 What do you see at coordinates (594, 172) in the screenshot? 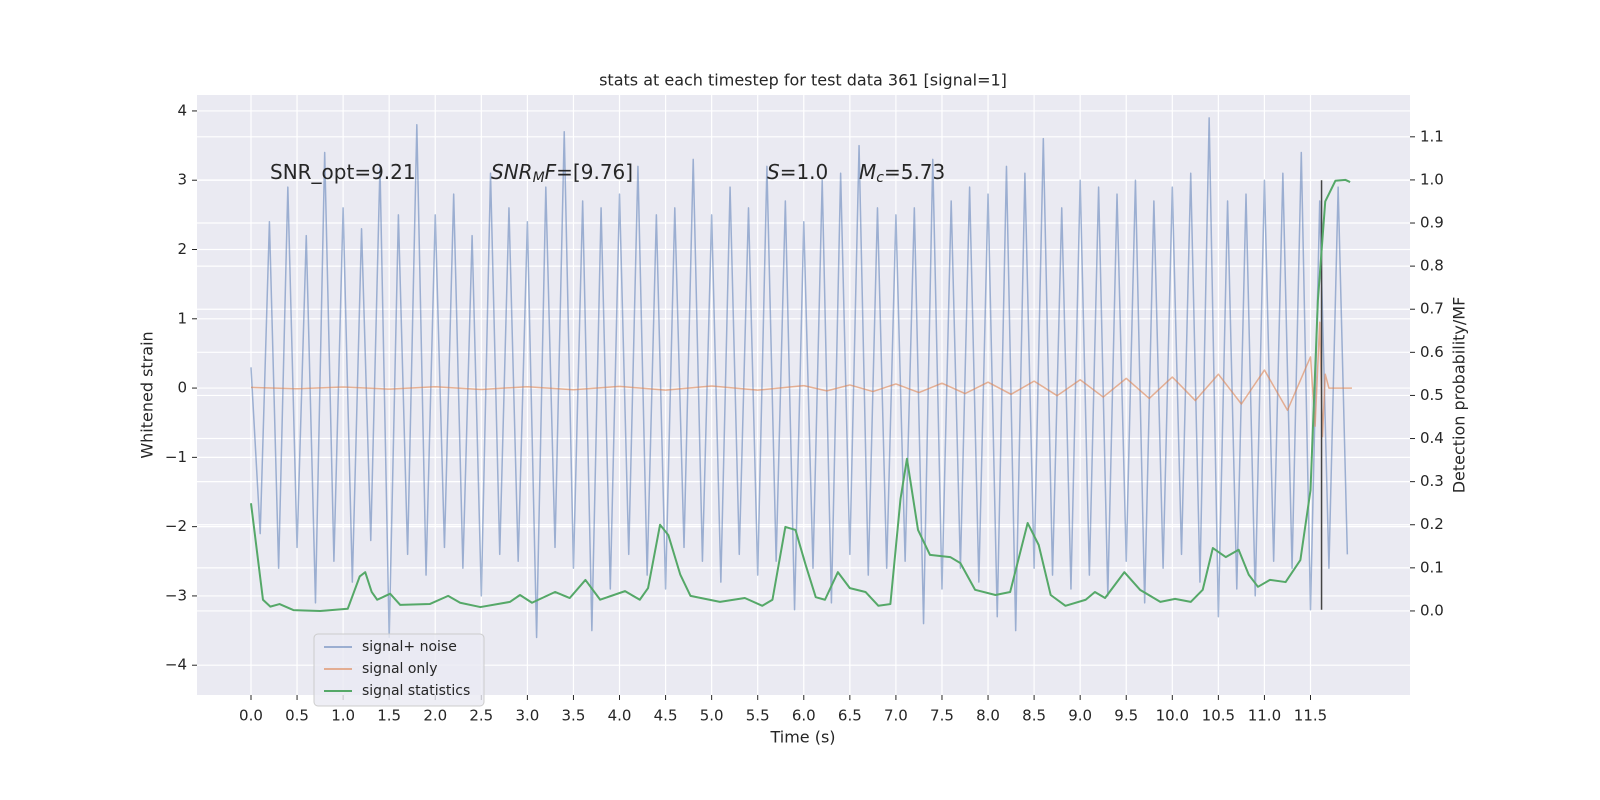
I see `annotation-part: =[9.76]` at bounding box center [594, 172].